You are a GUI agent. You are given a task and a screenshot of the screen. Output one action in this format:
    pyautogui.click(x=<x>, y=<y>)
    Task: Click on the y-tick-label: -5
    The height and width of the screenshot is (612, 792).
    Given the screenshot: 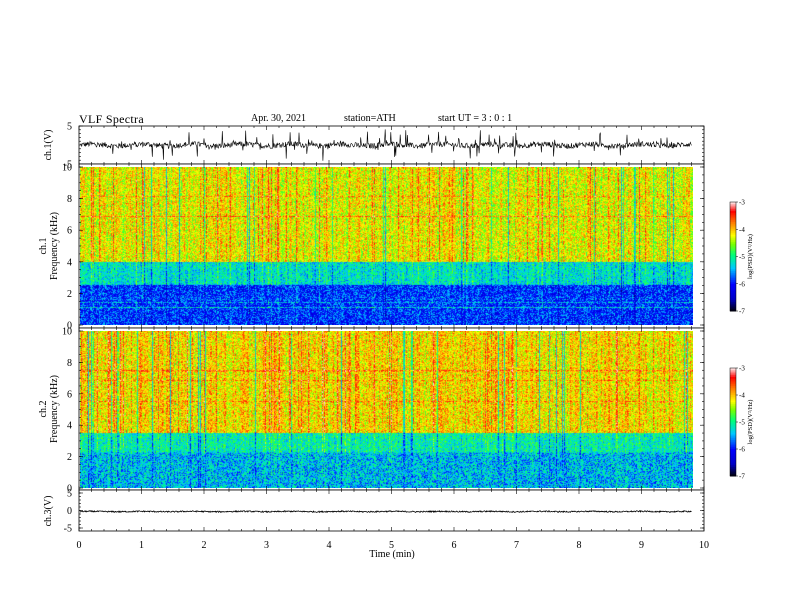 What is the action you would take?
    pyautogui.click(x=68, y=529)
    